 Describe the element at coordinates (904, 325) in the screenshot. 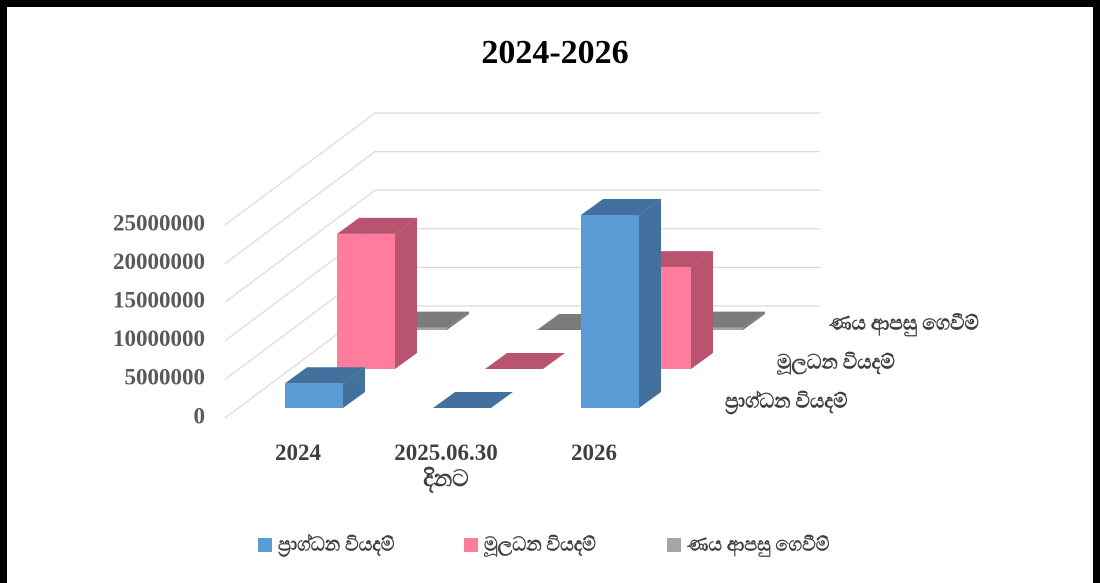

I see `series-axis-label: ණය ආපසු ගෙවීම්` at that location.